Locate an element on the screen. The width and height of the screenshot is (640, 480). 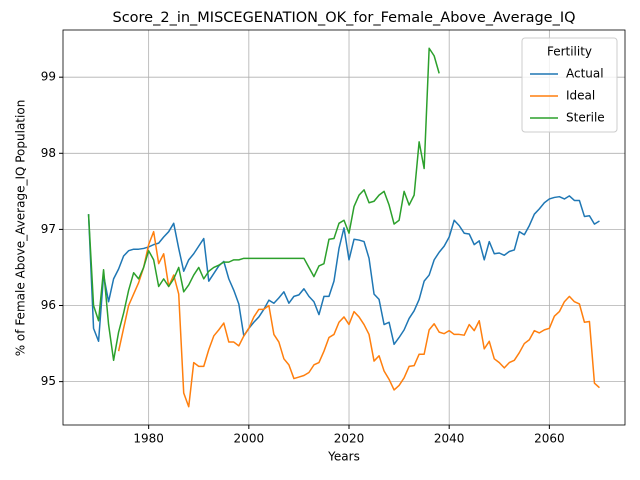
legend-box is located at coordinates (569, 85).